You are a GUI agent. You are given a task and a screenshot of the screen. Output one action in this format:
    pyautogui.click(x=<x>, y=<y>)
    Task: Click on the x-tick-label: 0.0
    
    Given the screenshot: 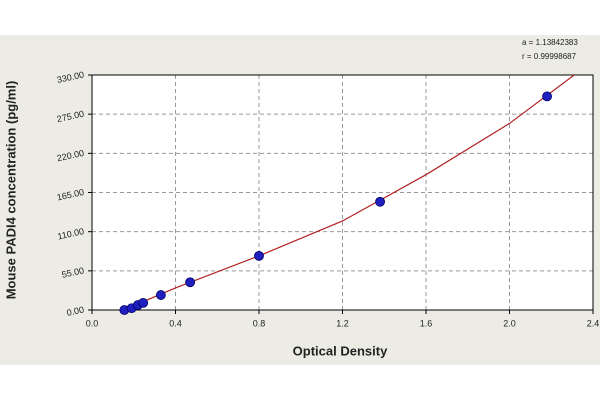 What is the action you would take?
    pyautogui.click(x=92, y=323)
    